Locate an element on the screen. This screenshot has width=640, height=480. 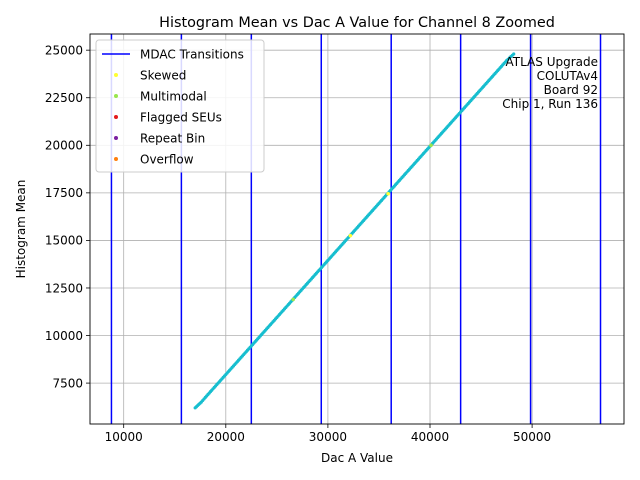
x-tick-label: 40000 is located at coordinates (430, 437).